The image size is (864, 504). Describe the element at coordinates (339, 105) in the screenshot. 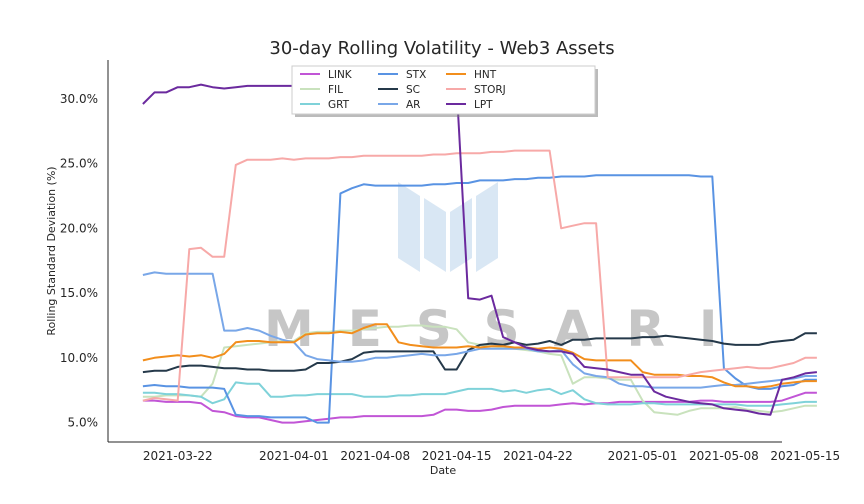

I see `legend-label-grt: GRT` at that location.